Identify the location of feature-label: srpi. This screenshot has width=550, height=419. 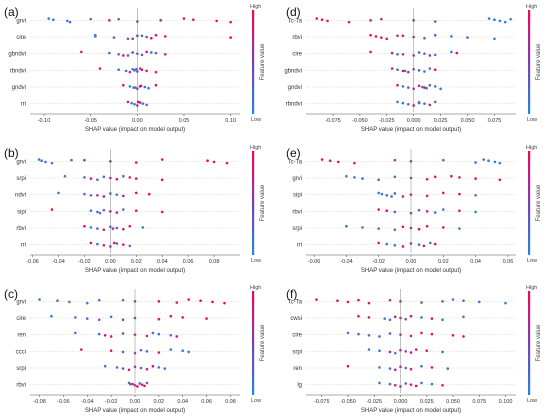
(297, 229).